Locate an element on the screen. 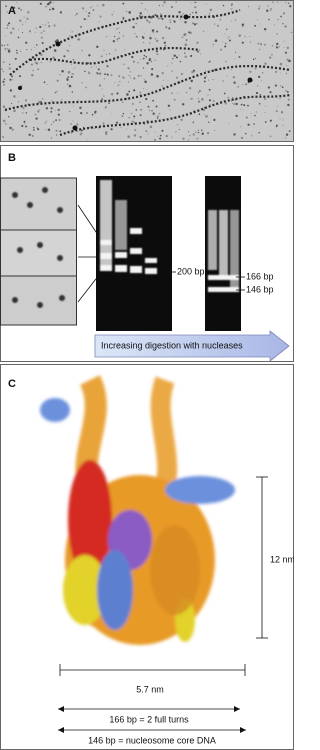  histone-tail is located at coordinates (200, 490).